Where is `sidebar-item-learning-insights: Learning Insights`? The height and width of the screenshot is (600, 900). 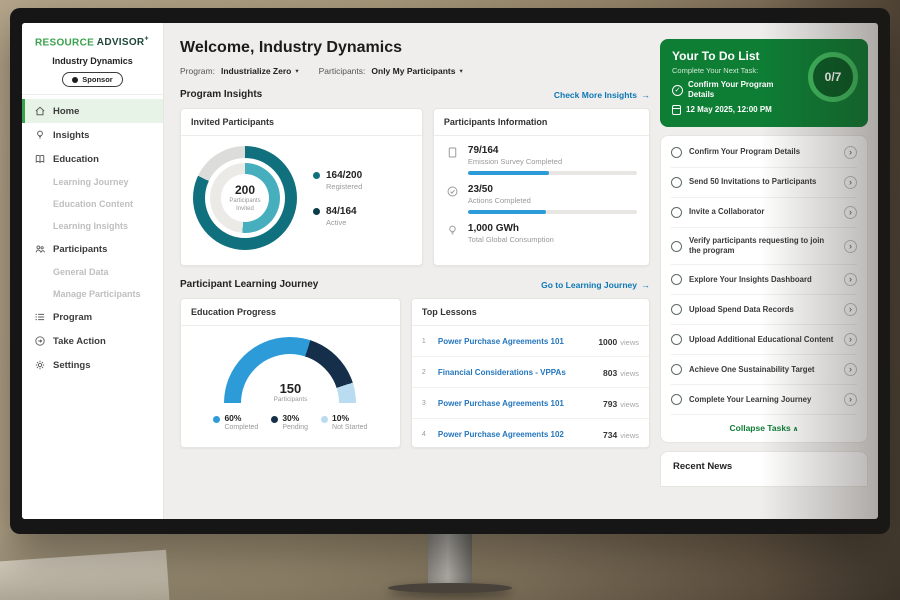
sidebar-item-learning-insights: Learning Insights is located at coordinates (92, 226).